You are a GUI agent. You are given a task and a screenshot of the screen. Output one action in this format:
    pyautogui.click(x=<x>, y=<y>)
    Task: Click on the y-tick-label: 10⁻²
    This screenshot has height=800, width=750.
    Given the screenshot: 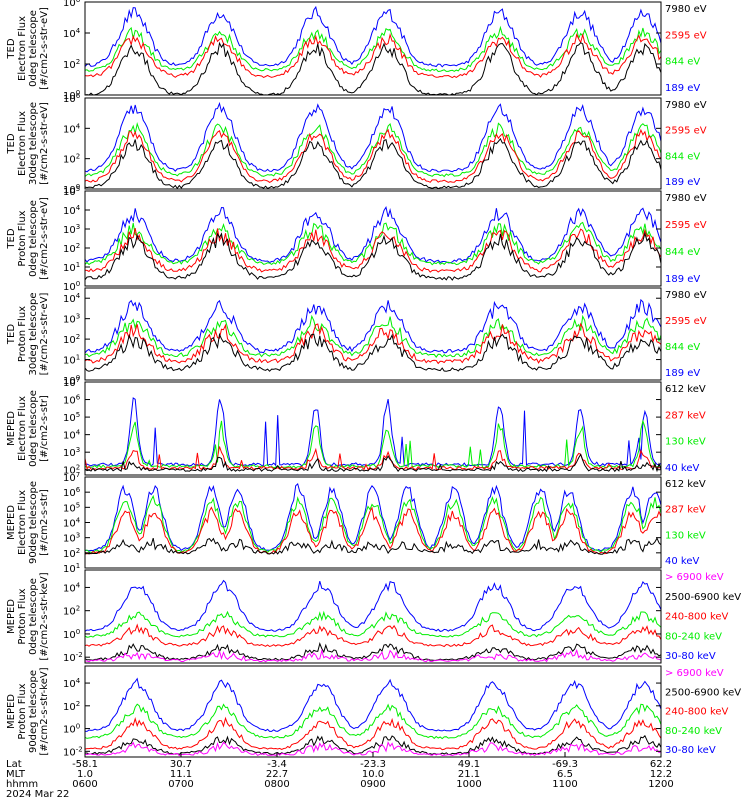 What is the action you would take?
    pyautogui.click(x=73, y=751)
    